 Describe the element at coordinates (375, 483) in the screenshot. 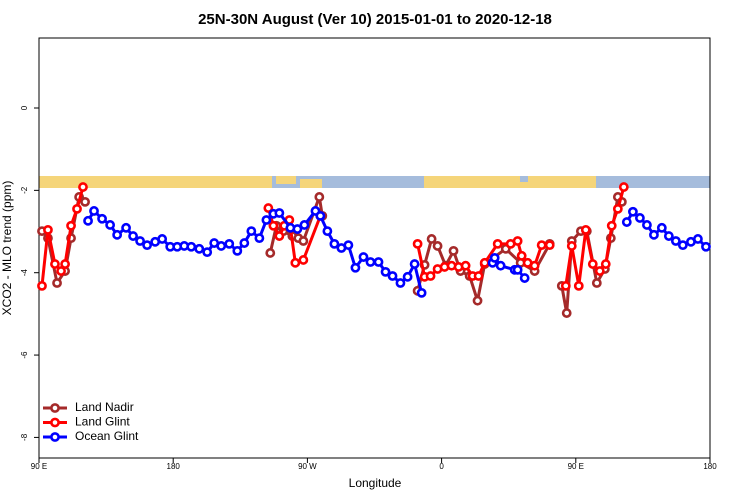

I see `x-axis-label: Longitude` at that location.